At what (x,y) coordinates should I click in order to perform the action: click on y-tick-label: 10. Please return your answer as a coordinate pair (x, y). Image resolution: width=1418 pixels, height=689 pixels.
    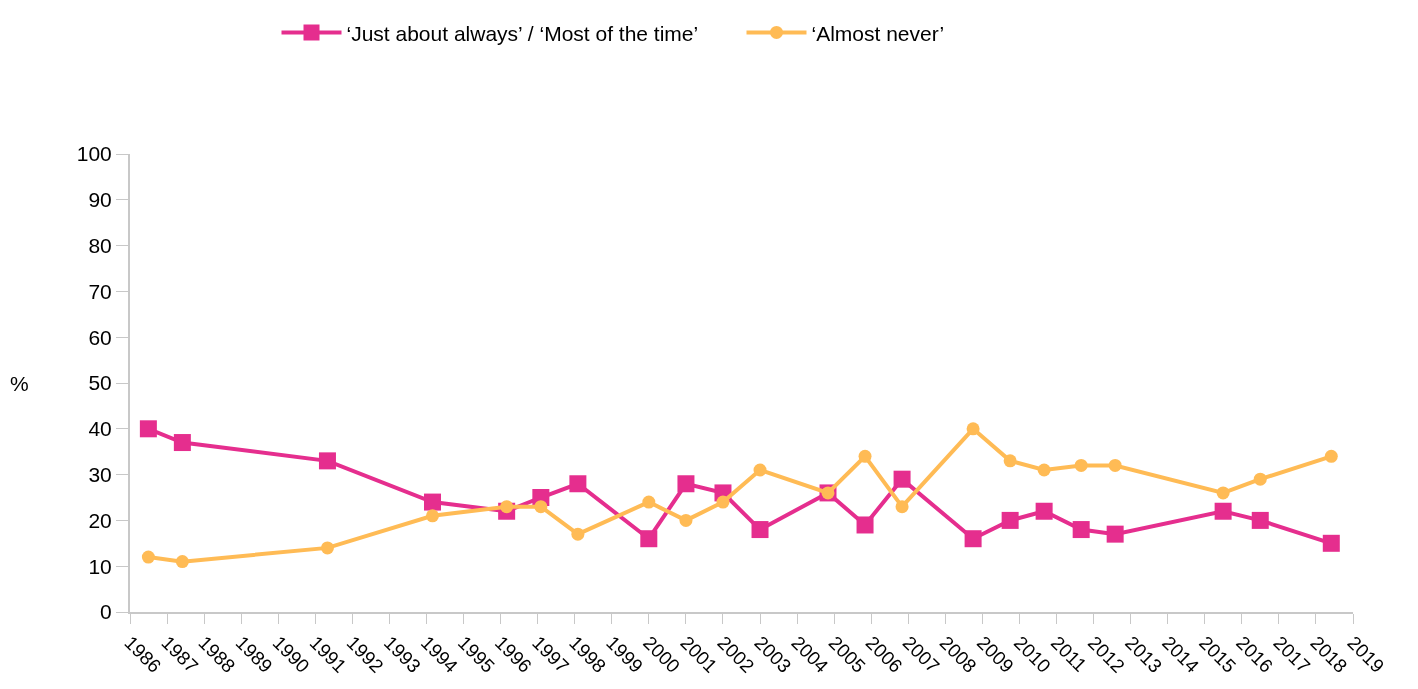
    Looking at the image, I should click on (100, 566).